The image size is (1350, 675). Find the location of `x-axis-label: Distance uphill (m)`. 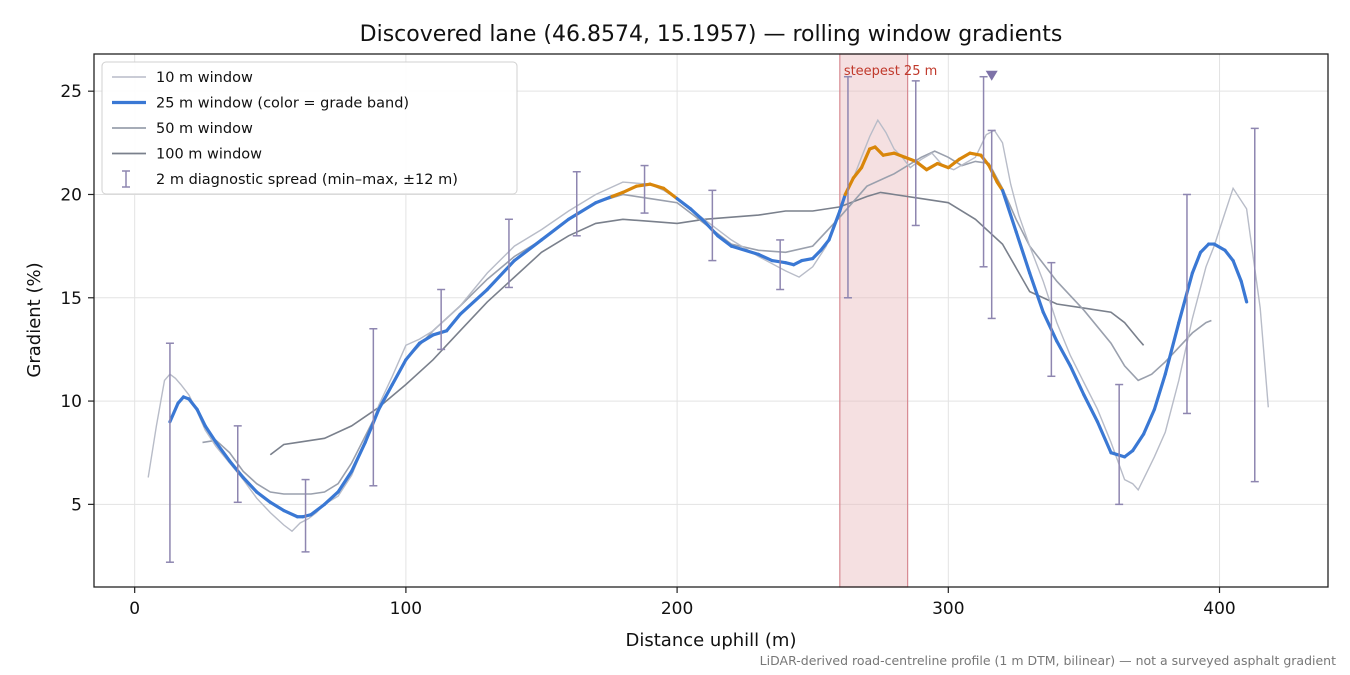

x-axis-label: Distance uphill (m) is located at coordinates (711, 640).